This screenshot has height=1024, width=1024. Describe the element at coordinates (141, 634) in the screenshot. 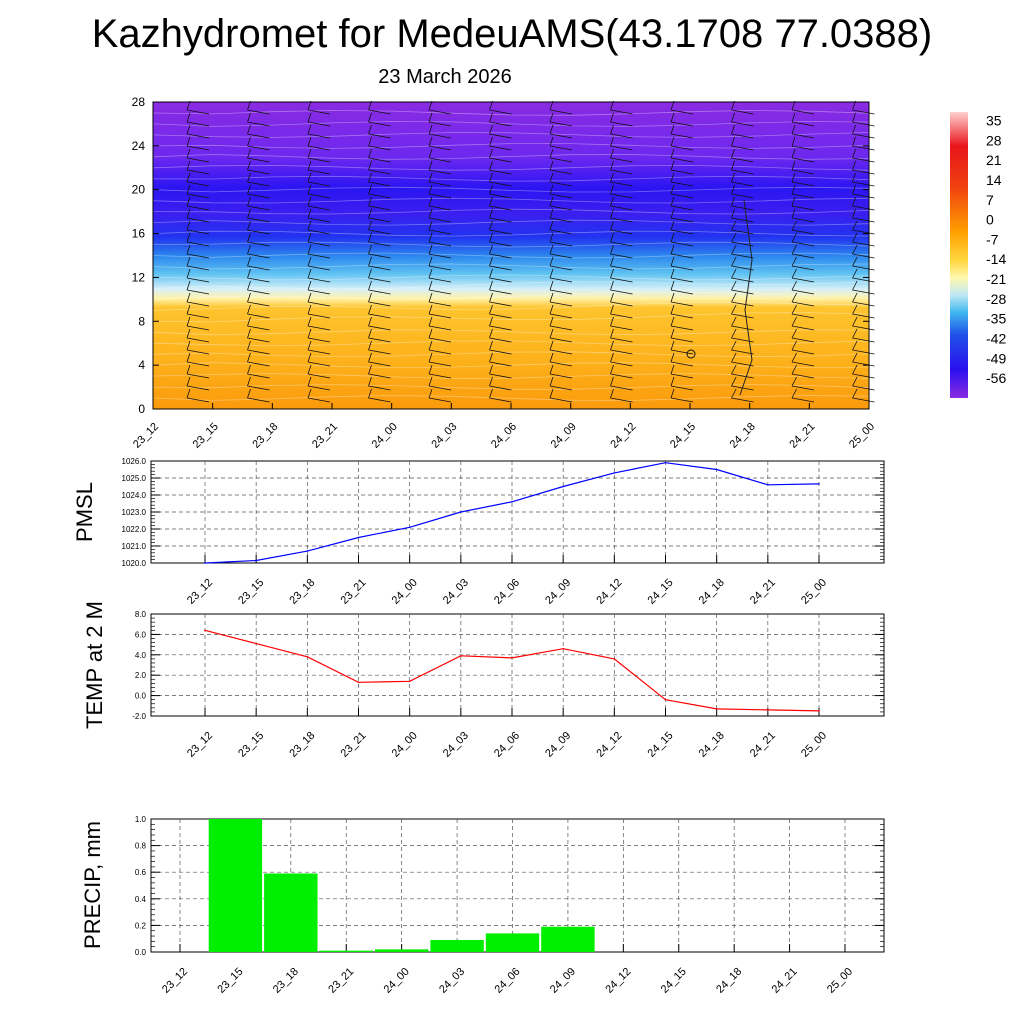

I see `y-tick-label: 6.0` at that location.